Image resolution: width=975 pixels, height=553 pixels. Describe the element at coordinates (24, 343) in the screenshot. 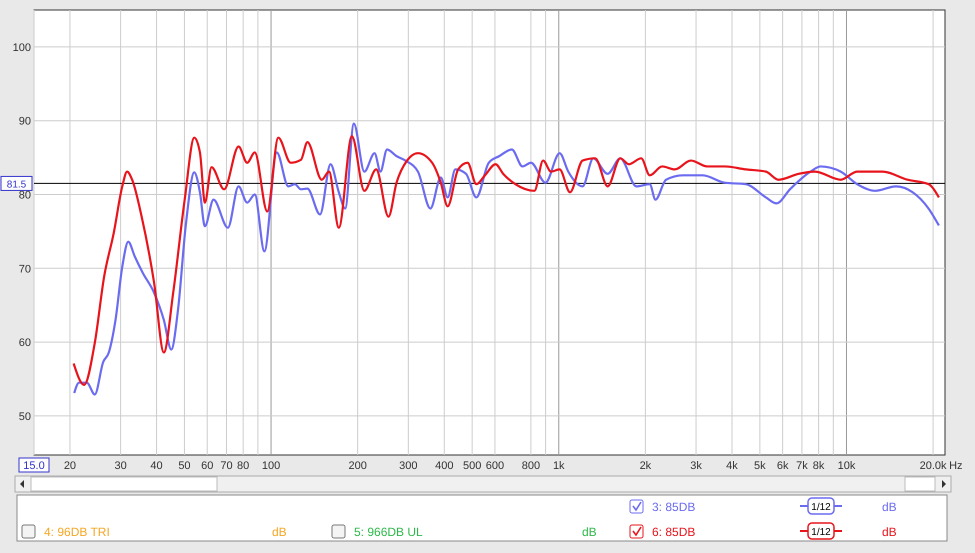

I see `y-tick-label: 60` at that location.